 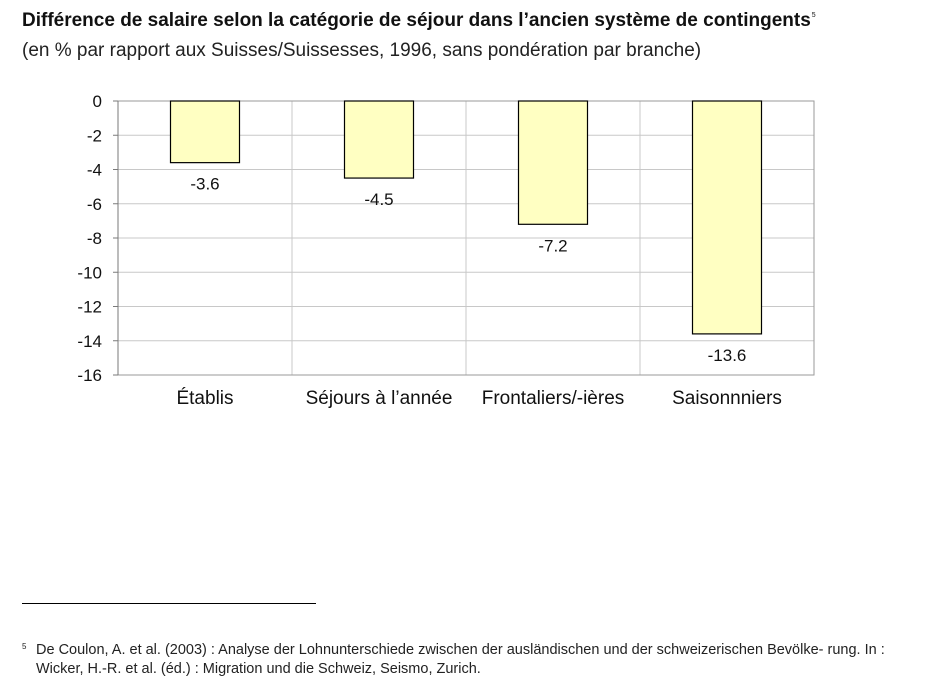 What do you see at coordinates (89, 375) in the screenshot?
I see `y-tick-label: -16` at bounding box center [89, 375].